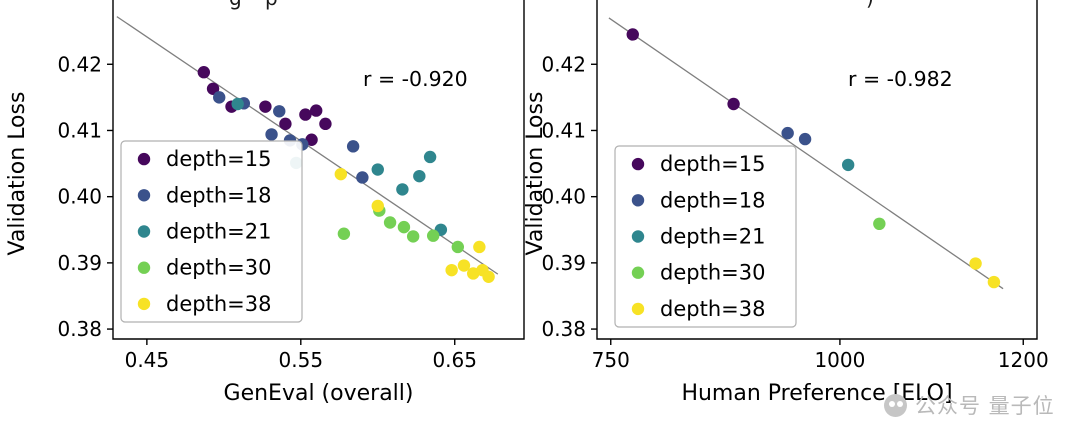 Image resolution: width=1080 pixels, height=431 pixels. I want to click on watermark-text: 公众号 量子位, so click(985, 406).